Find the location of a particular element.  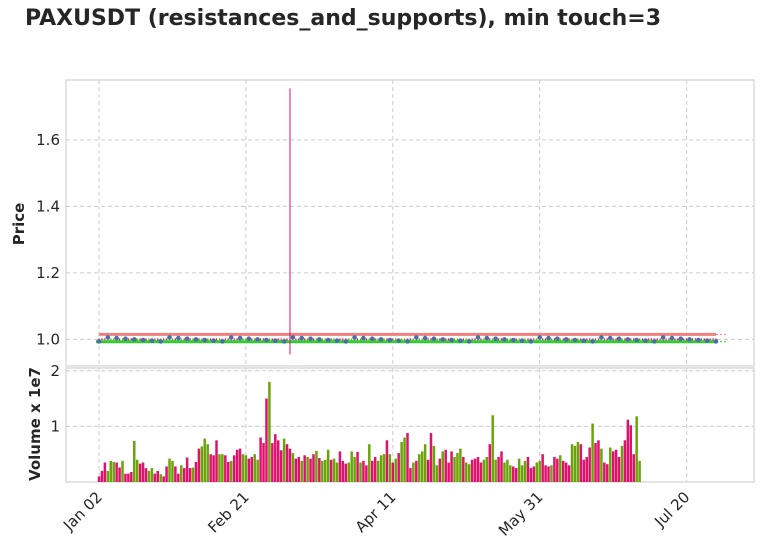

price-tick-label: 1.6 is located at coordinates (48, 140).